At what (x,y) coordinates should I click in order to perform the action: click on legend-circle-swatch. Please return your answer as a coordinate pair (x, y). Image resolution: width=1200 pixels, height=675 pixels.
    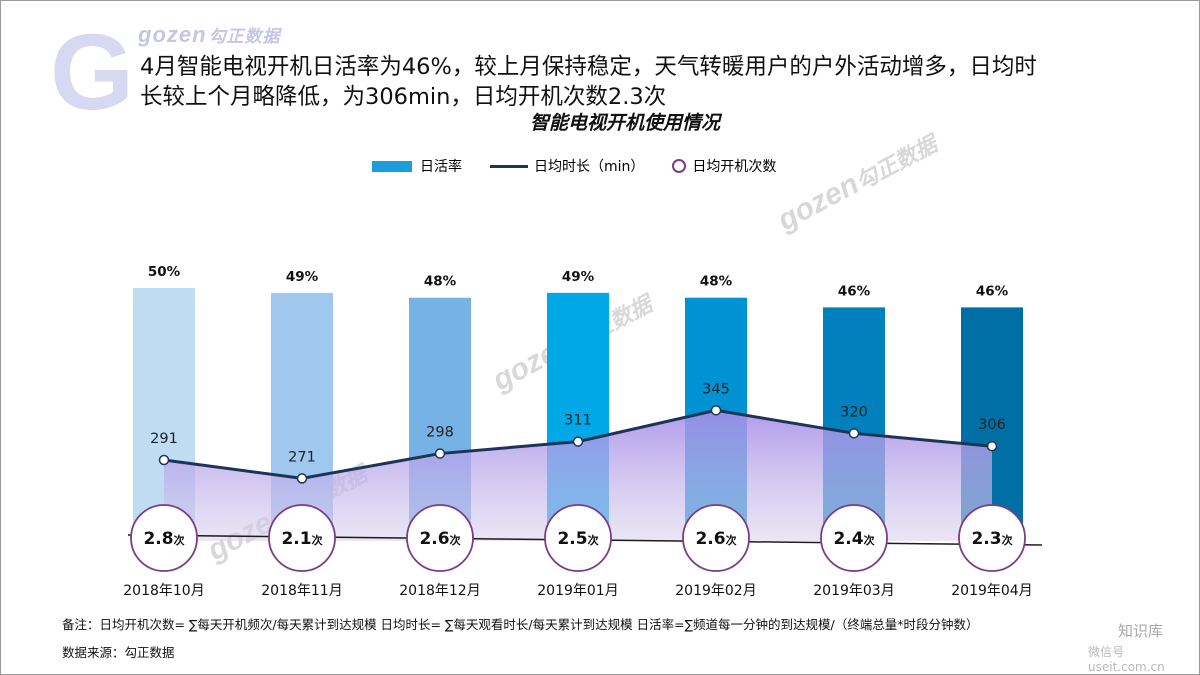
    Looking at the image, I should click on (679, 166).